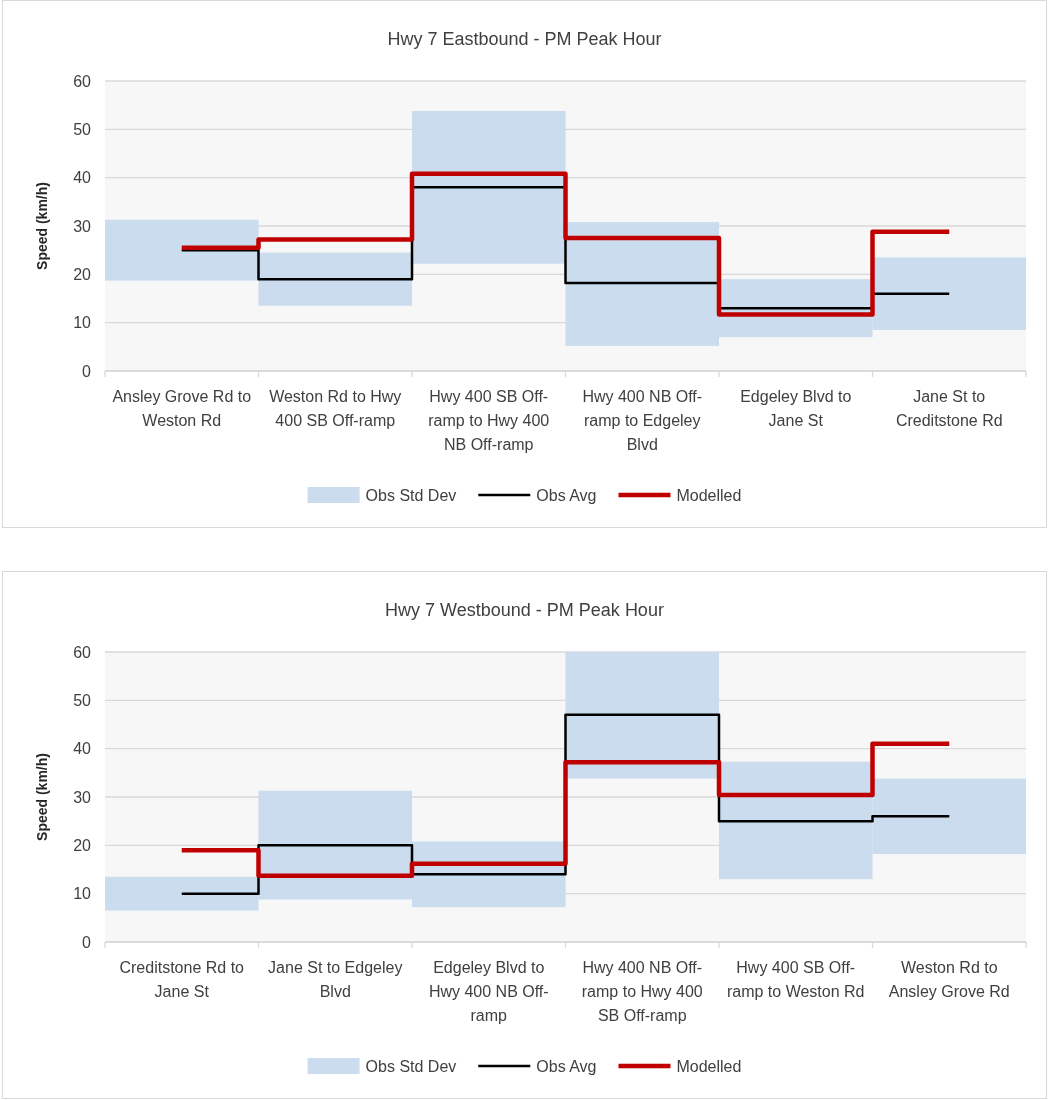 Image resolution: width=1052 pixels, height=1100 pixels. What do you see at coordinates (182, 408) in the screenshot?
I see `x-tick-label: Ansley Grove Rd to Weston Rd` at bounding box center [182, 408].